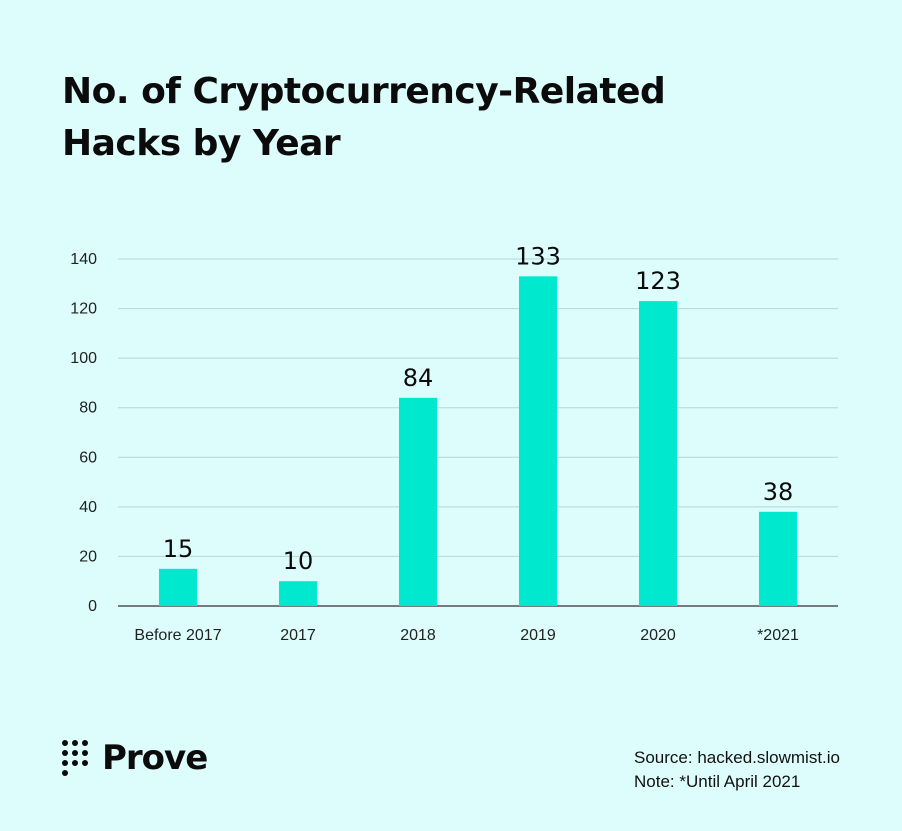 The width and height of the screenshot is (902, 831). What do you see at coordinates (177, 635) in the screenshot?
I see `x-tick-label: Before 2017` at bounding box center [177, 635].